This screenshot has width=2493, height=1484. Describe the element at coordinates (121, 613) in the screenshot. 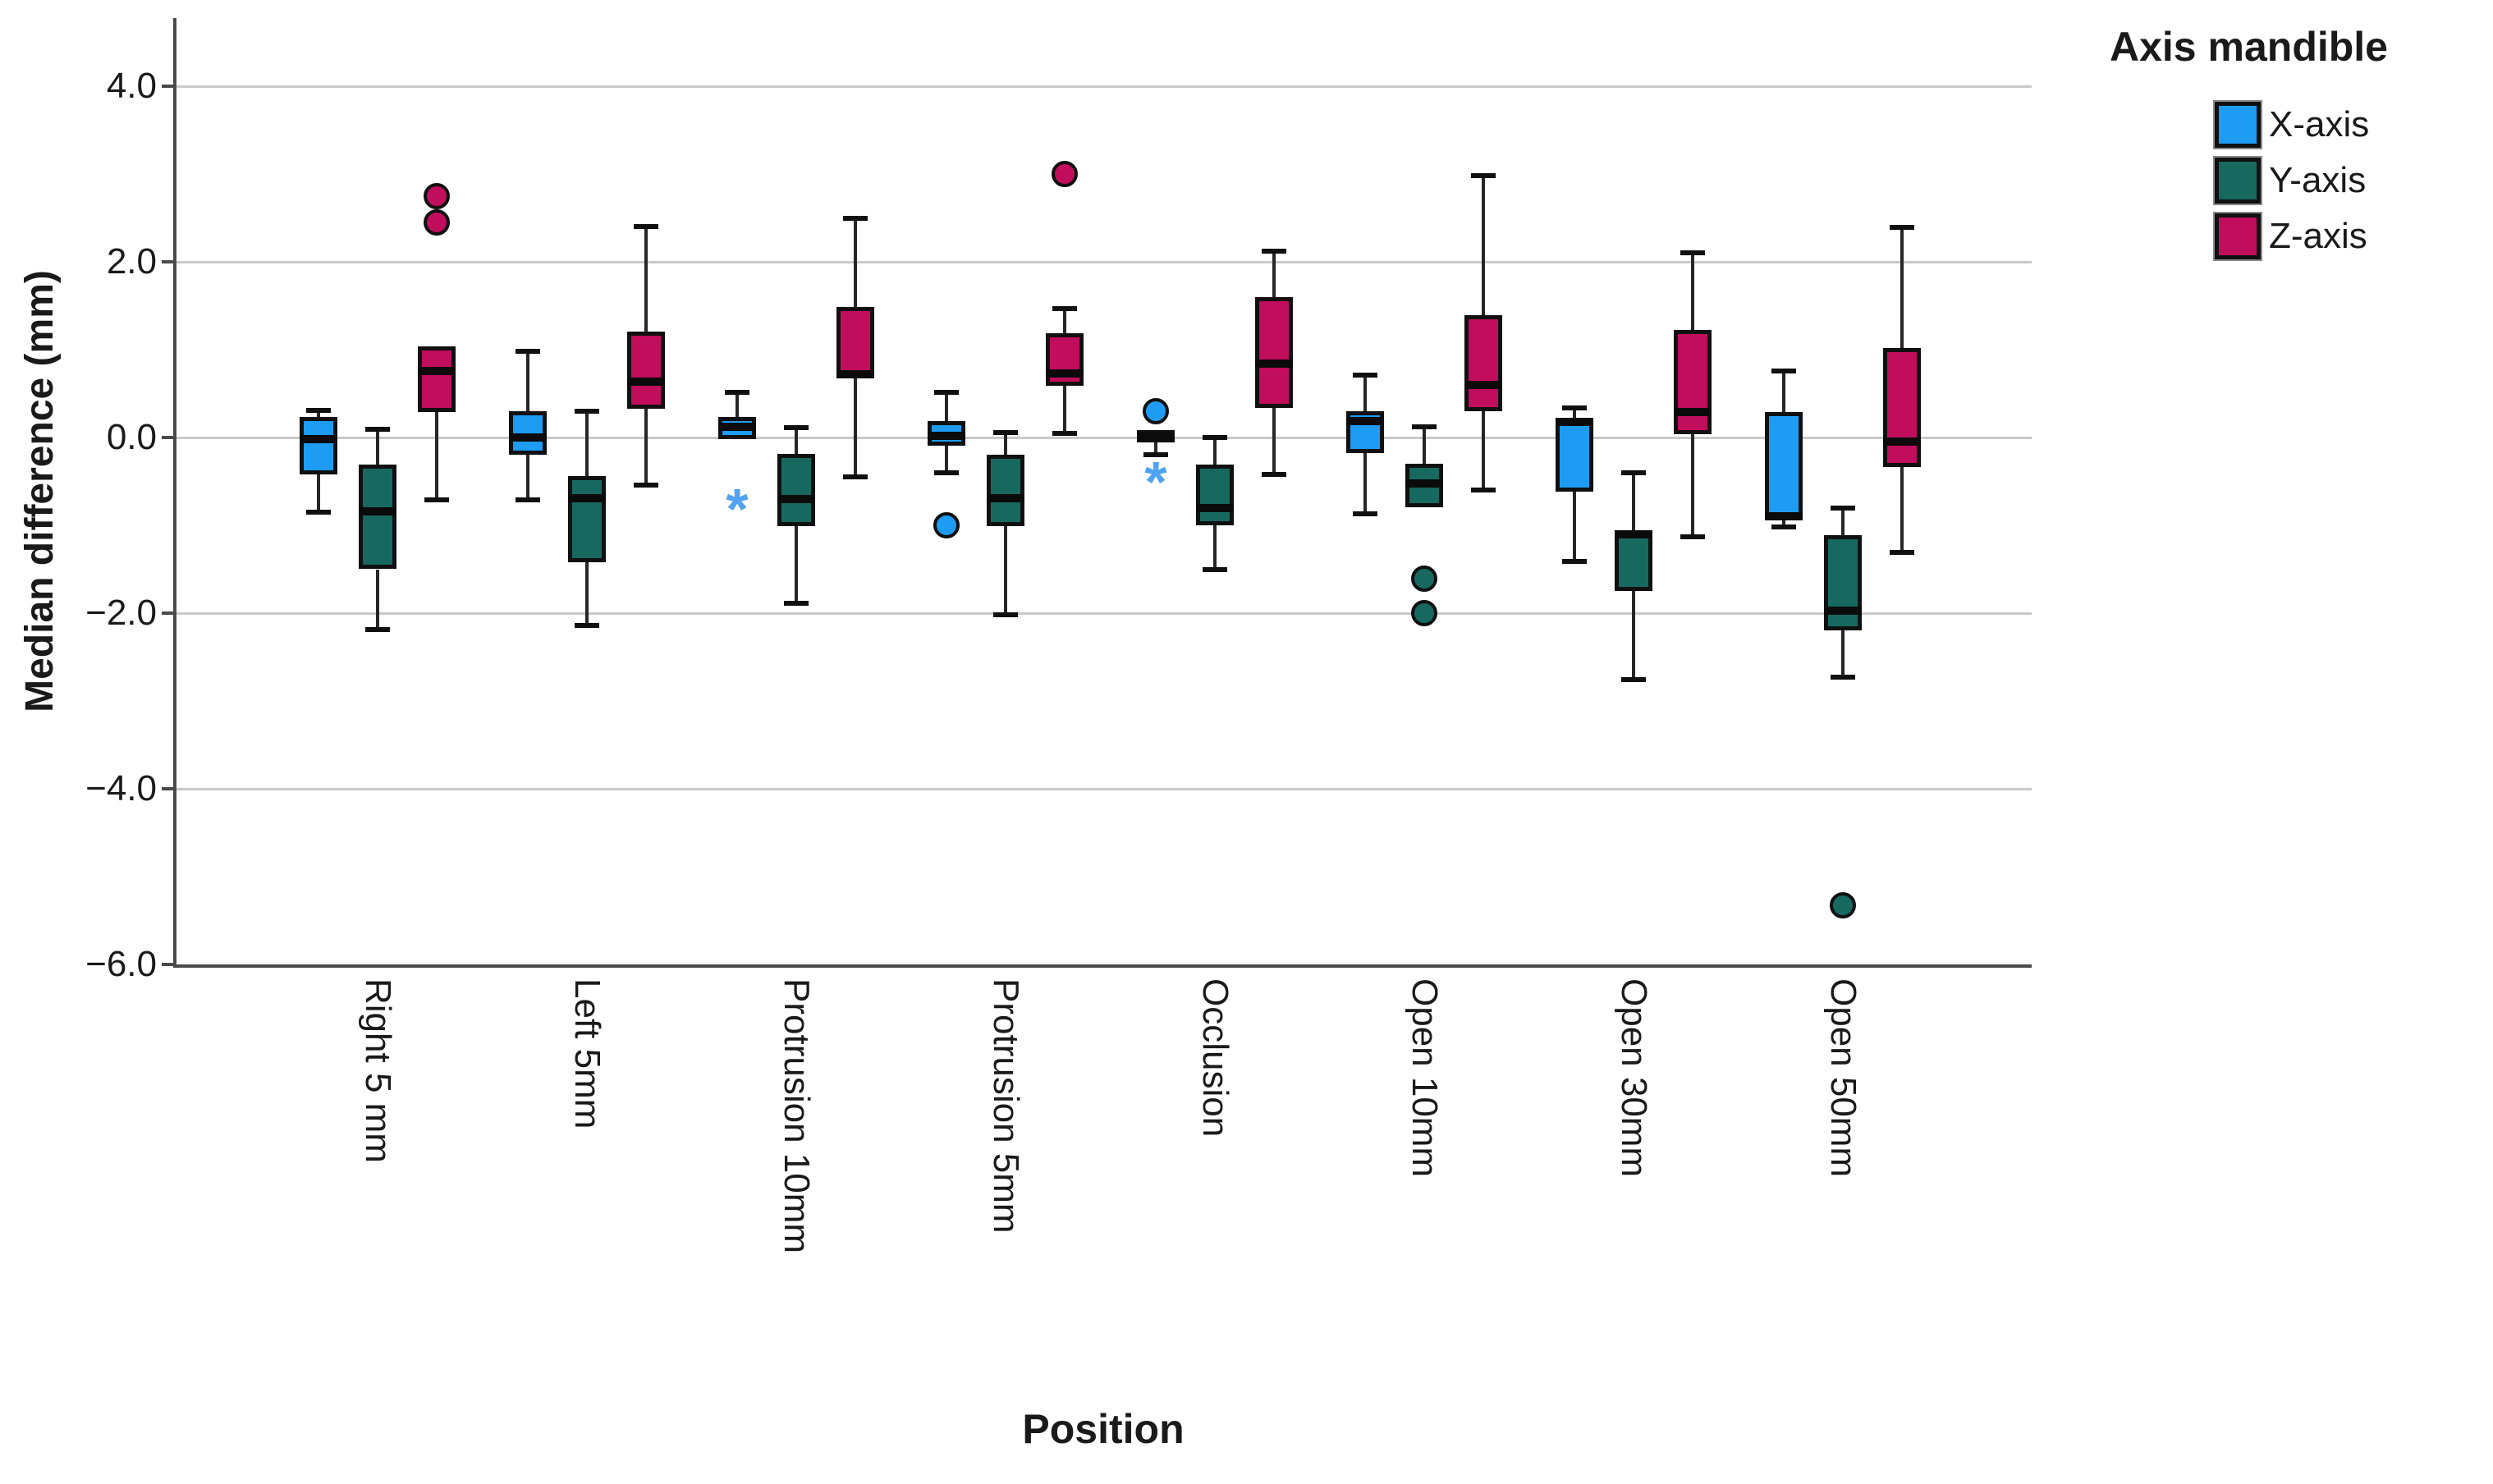

I see `y-tick-label: −2.0` at that location.